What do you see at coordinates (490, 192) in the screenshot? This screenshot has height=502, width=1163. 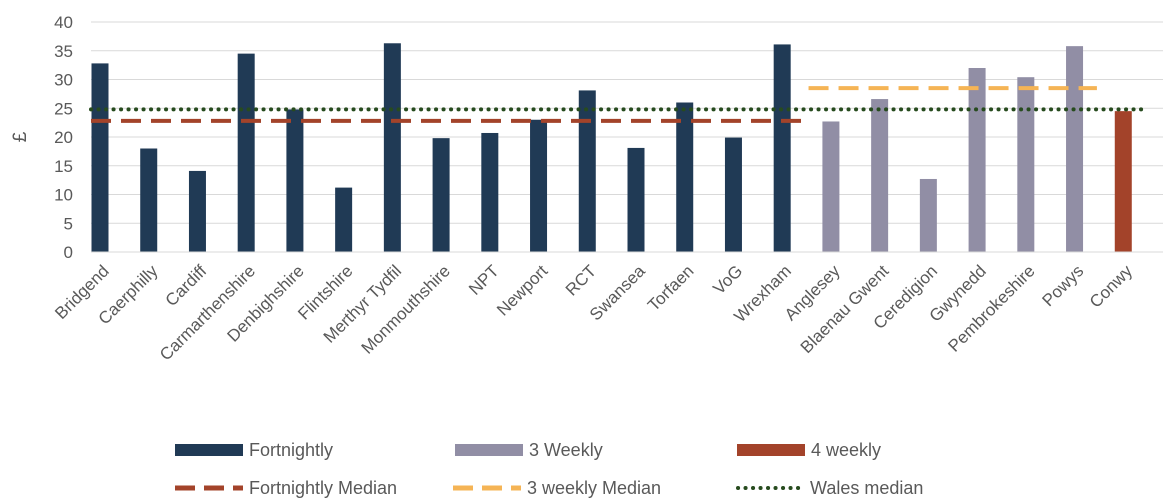 I see `bar-npt` at bounding box center [490, 192].